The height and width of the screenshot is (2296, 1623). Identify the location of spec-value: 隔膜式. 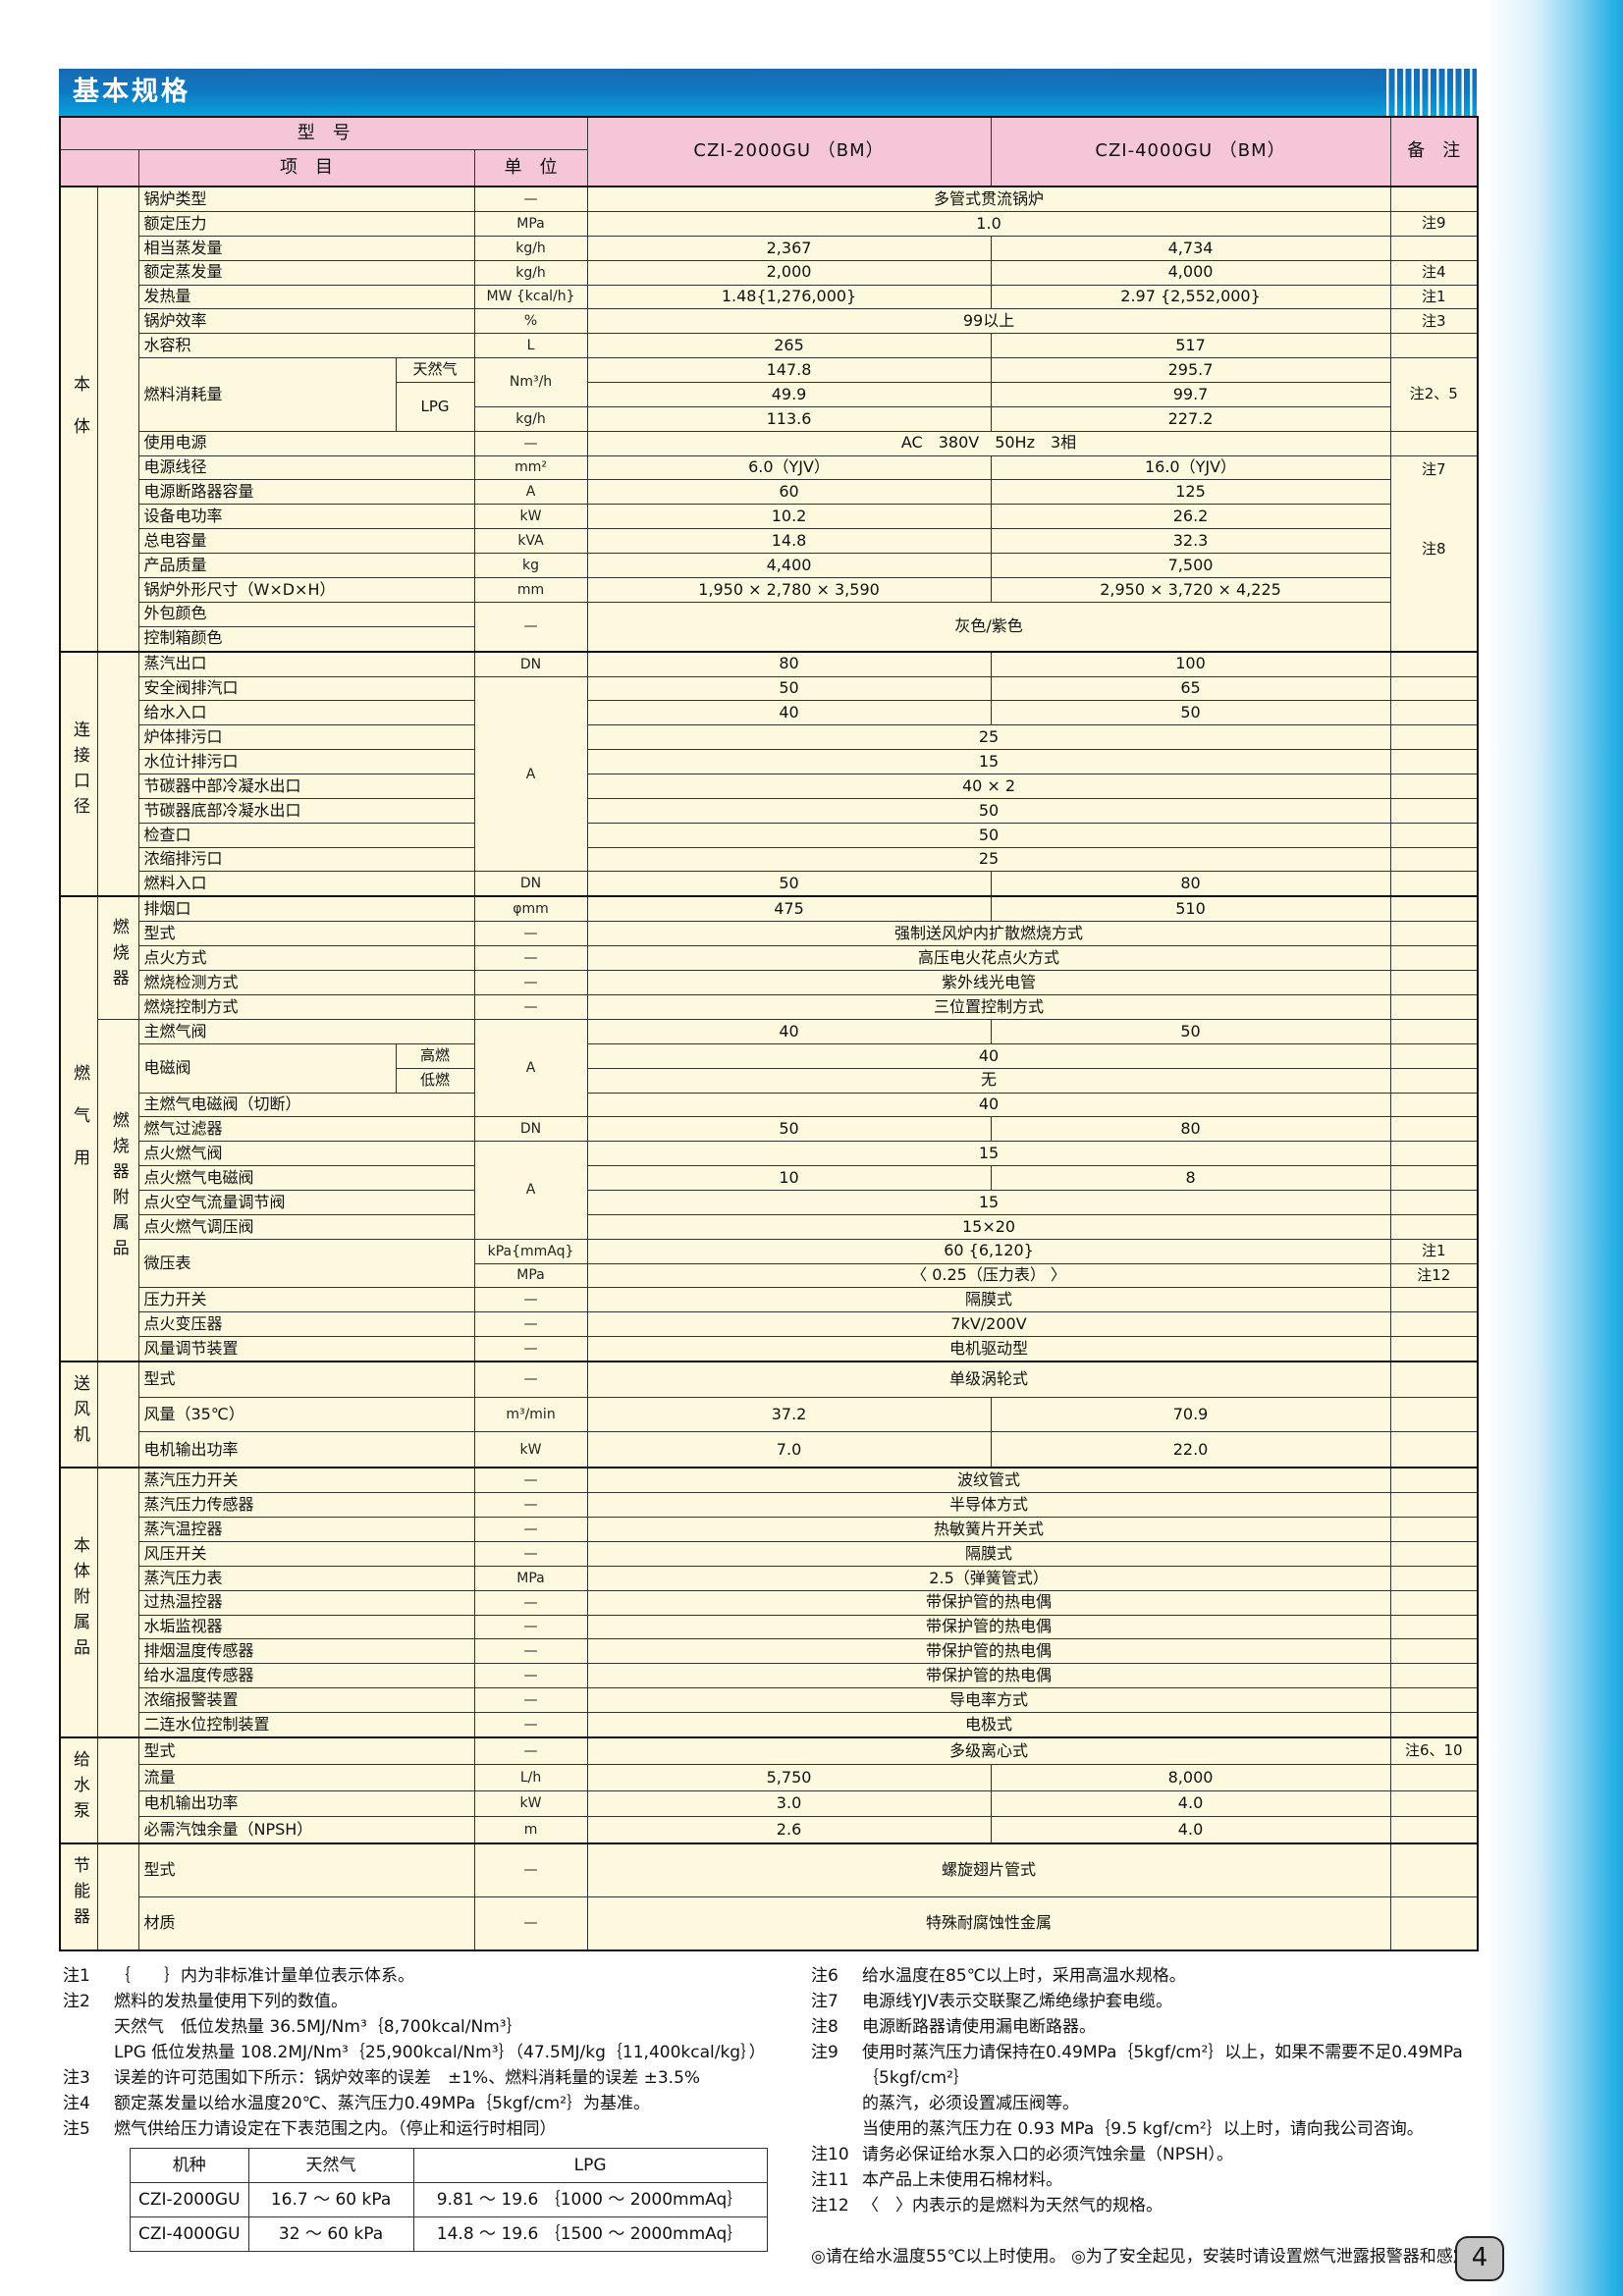
(988, 1300).